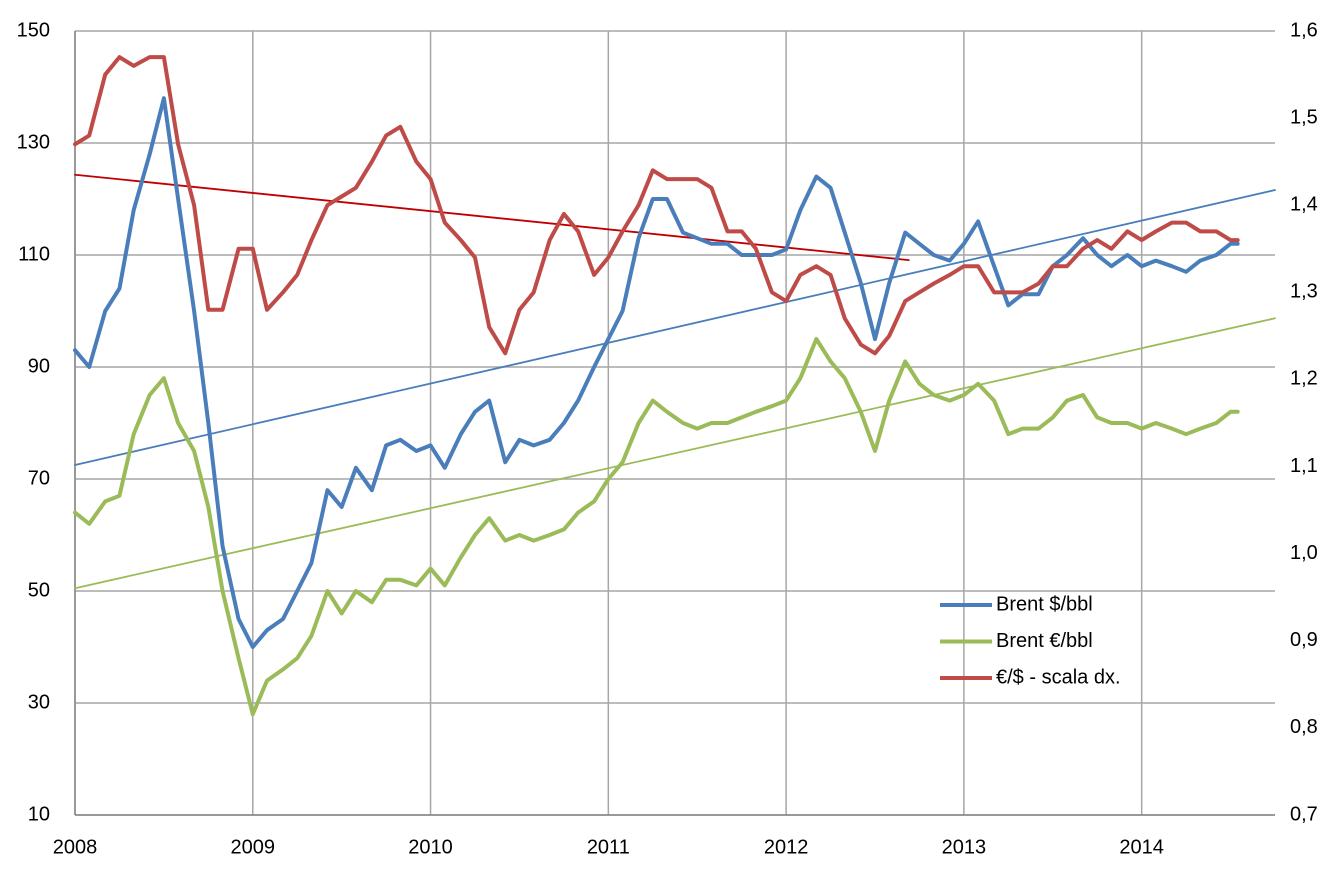 The width and height of the screenshot is (1338, 869). What do you see at coordinates (75, 847) in the screenshot?
I see `x-tick-label: 2008` at bounding box center [75, 847].